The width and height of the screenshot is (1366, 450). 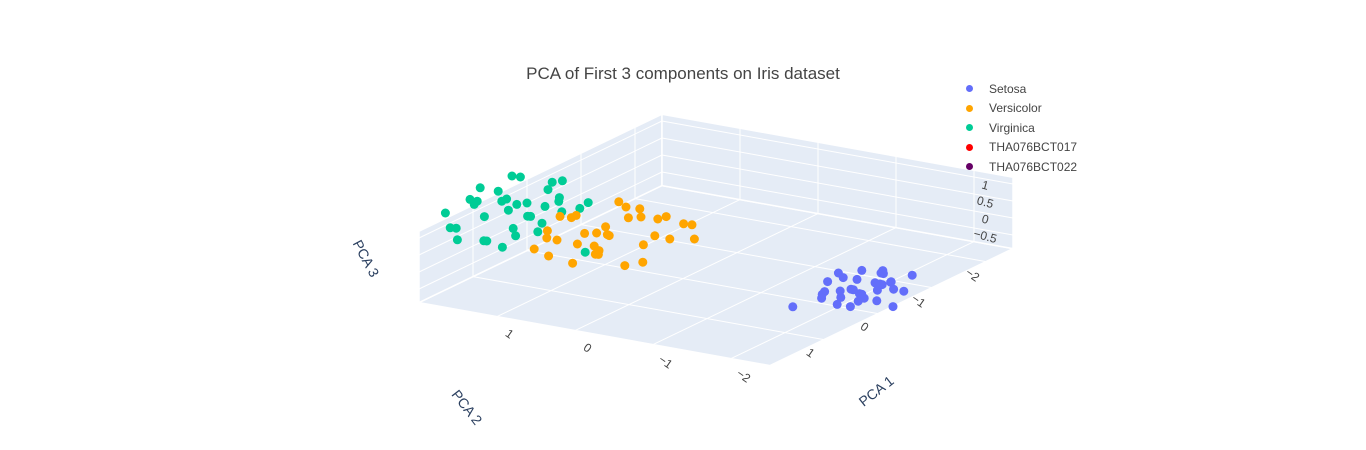 What do you see at coordinates (1033, 147) in the screenshot?
I see `legend-label: THA076BCT017` at bounding box center [1033, 147].